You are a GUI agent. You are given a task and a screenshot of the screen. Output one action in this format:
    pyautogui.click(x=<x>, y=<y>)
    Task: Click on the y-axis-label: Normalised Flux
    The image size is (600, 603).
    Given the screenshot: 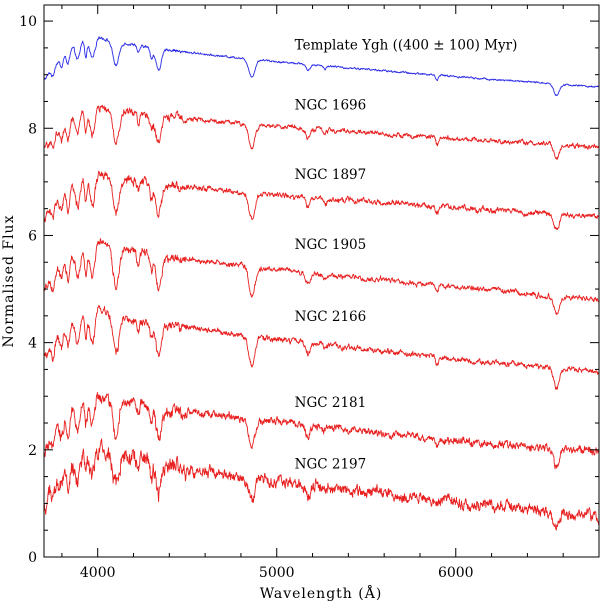 What is the action you would take?
    pyautogui.click(x=9, y=281)
    